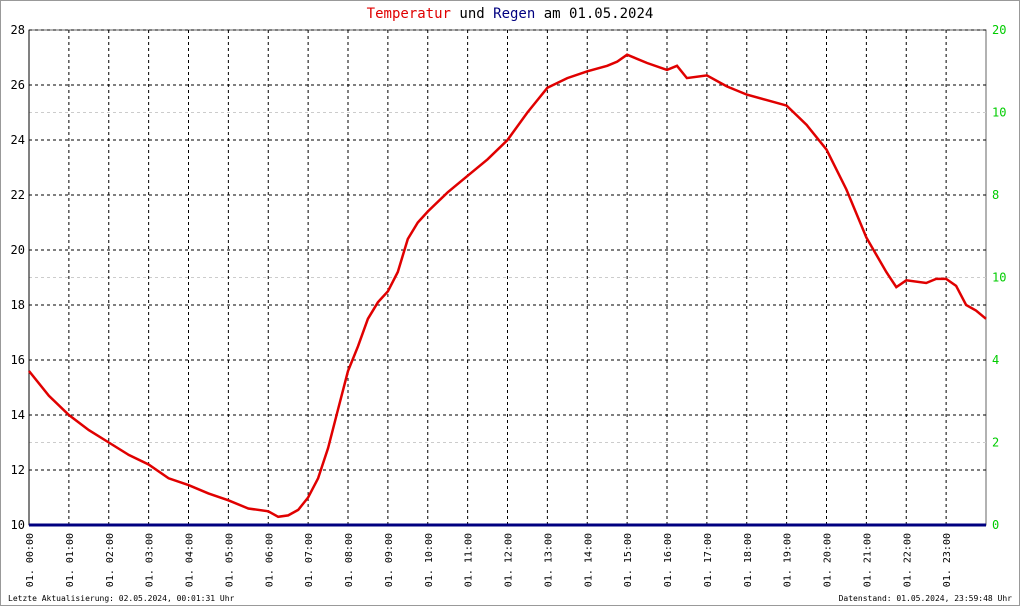  Describe the element at coordinates (110, 560) in the screenshot. I see `x-tick-label: 01. 02:00` at that location.